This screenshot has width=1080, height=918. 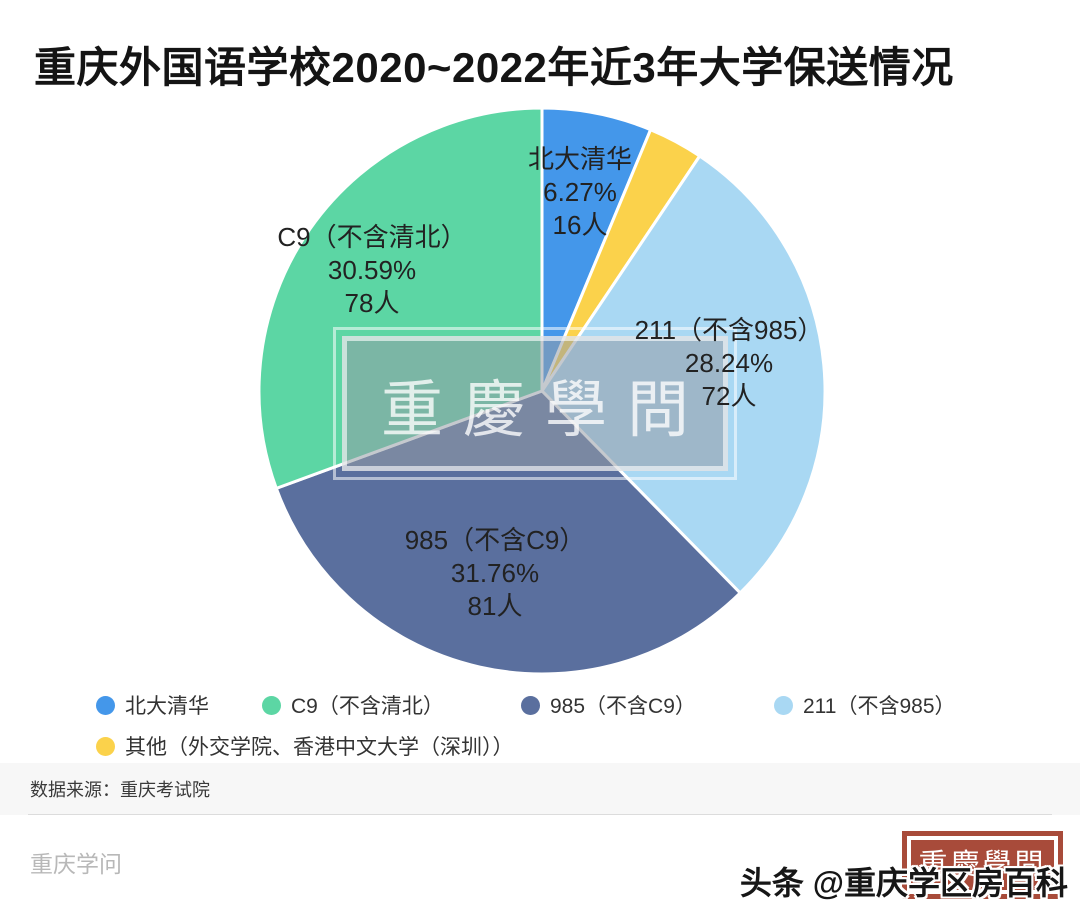 What do you see at coordinates (579, 159) in the screenshot?
I see `slice-name: 北大清华` at bounding box center [579, 159].